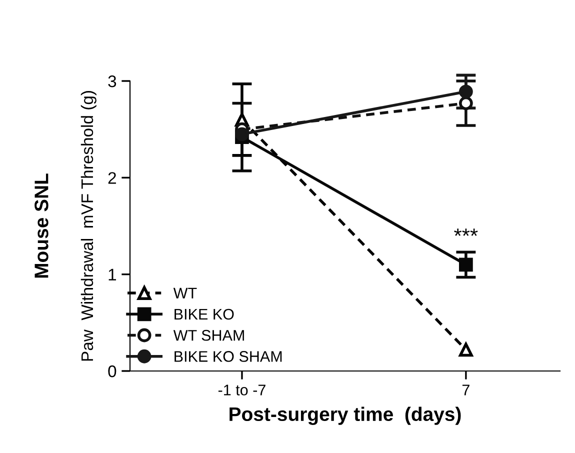 The height and width of the screenshot is (453, 575). Describe the element at coordinates (112, 178) in the screenshot. I see `y-tick-label: 2` at that location.